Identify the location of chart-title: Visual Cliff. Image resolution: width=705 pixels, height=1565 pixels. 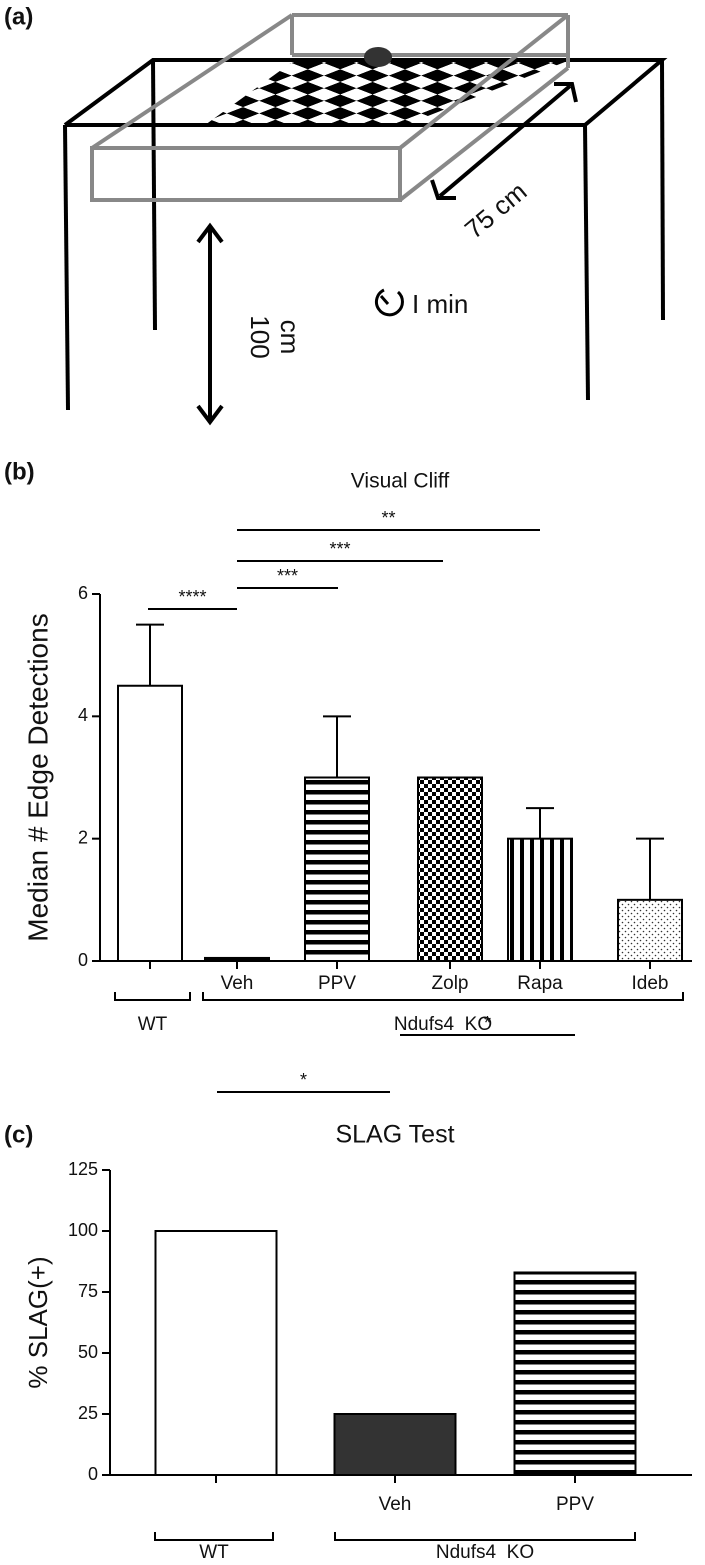
(400, 481).